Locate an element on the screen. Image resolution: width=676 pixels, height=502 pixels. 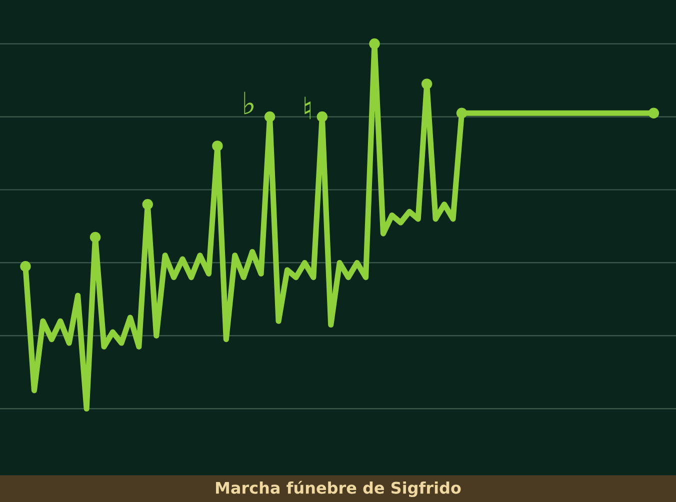
text: Marcha fúnebre de Sigfrido is located at coordinates (338, 489).